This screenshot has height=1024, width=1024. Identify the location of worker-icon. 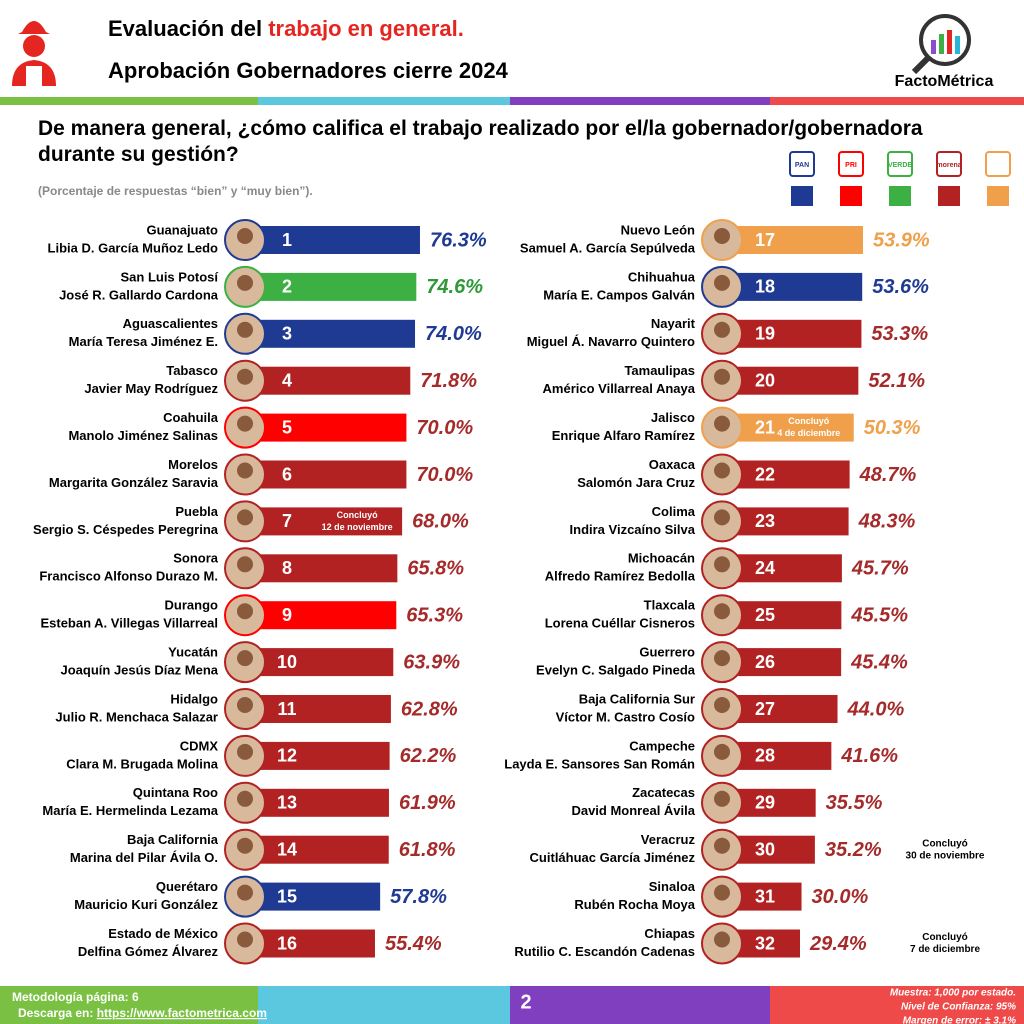
(34, 53).